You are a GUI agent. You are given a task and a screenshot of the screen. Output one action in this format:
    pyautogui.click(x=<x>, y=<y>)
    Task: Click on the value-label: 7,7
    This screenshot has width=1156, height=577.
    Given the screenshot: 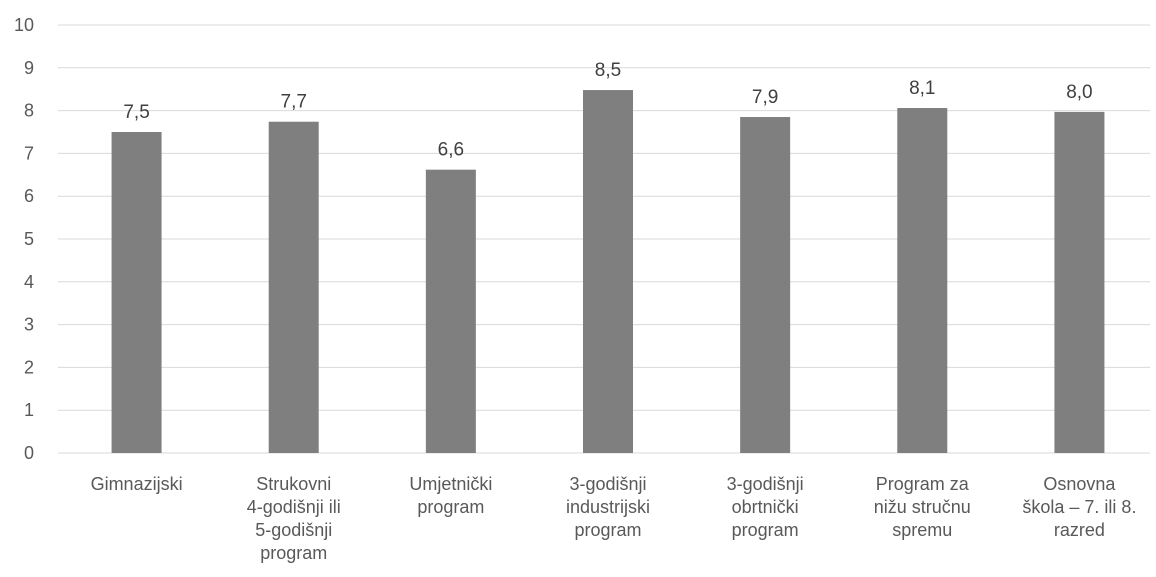 What is the action you would take?
    pyautogui.click(x=294, y=102)
    